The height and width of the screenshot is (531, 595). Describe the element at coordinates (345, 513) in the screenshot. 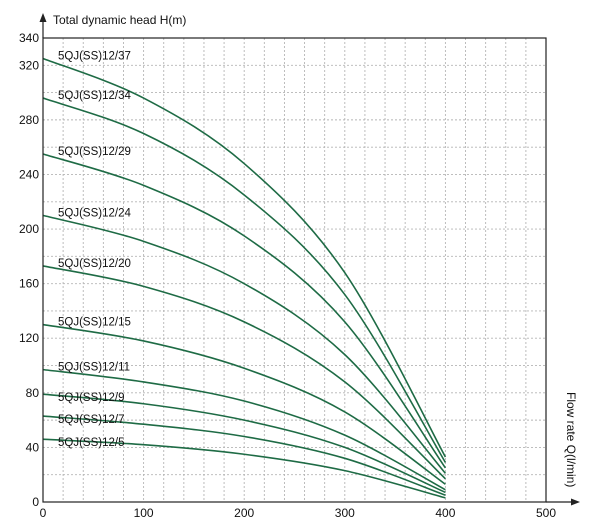

I see `x-tick-label: 300` at that location.